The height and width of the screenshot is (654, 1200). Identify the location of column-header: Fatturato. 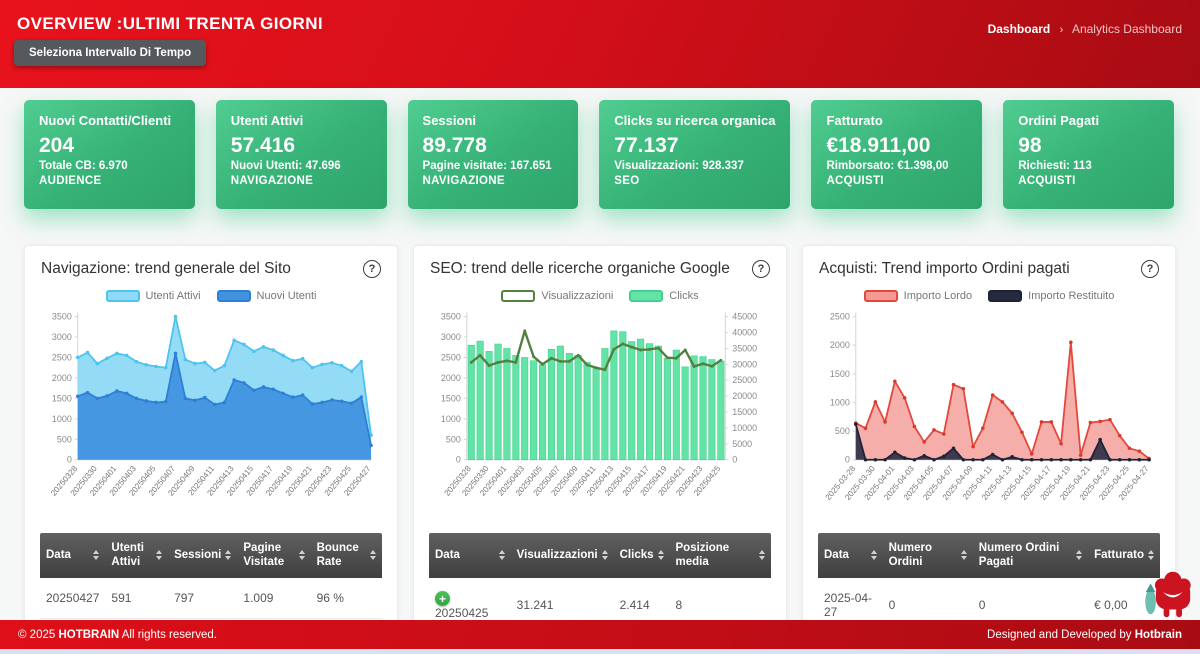
(1124, 555).